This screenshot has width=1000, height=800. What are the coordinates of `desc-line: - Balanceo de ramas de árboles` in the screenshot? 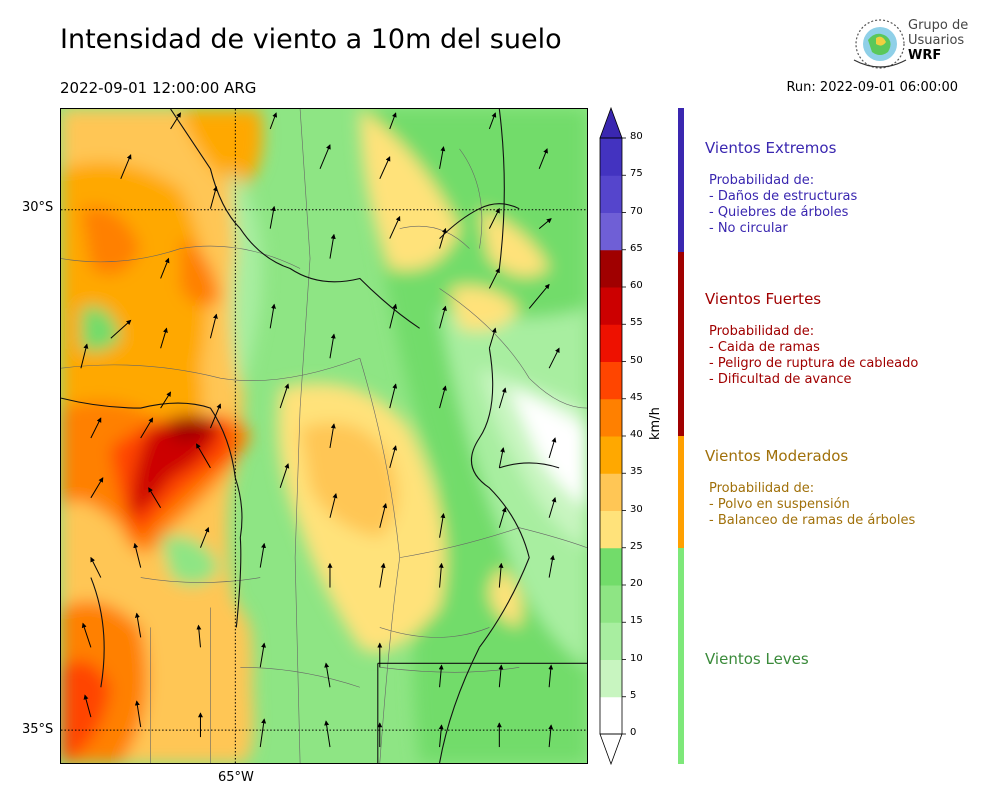 It's located at (812, 520).